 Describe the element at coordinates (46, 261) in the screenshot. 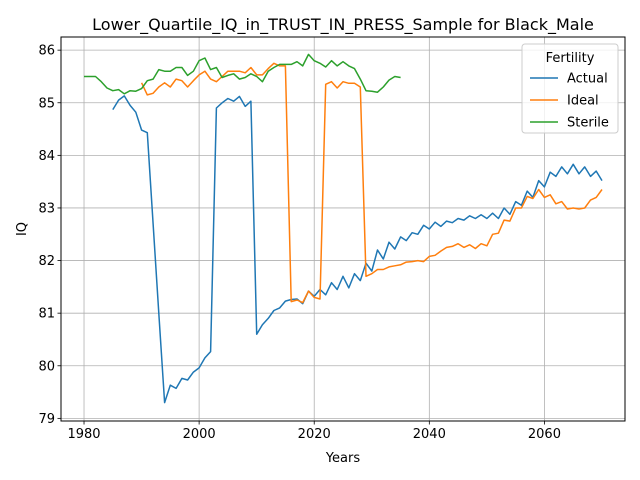

I see `y-tick-label: 82` at that location.